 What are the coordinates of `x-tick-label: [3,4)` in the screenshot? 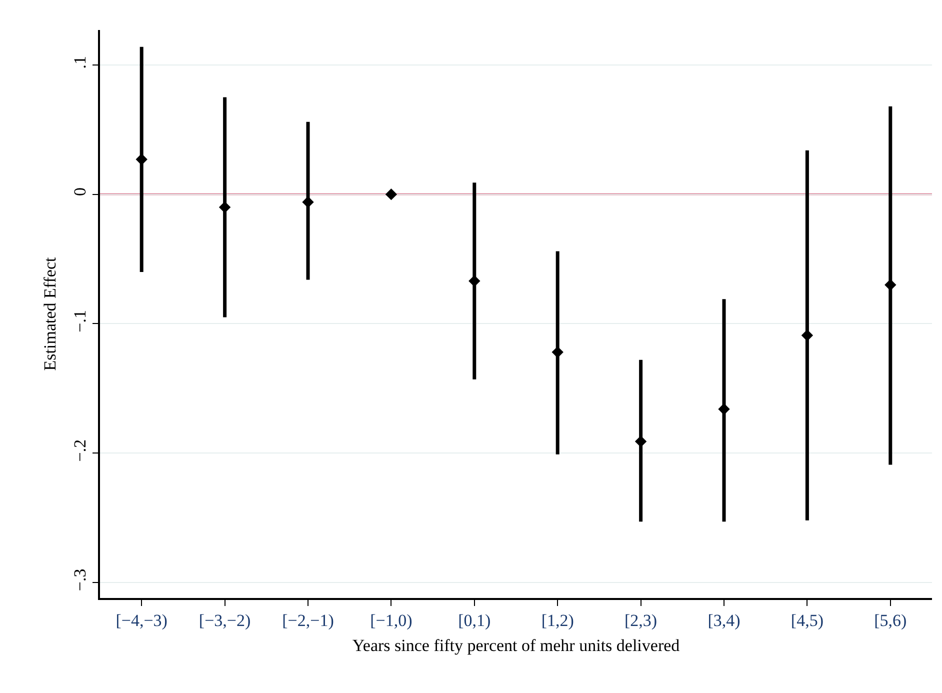 It's located at (724, 620).